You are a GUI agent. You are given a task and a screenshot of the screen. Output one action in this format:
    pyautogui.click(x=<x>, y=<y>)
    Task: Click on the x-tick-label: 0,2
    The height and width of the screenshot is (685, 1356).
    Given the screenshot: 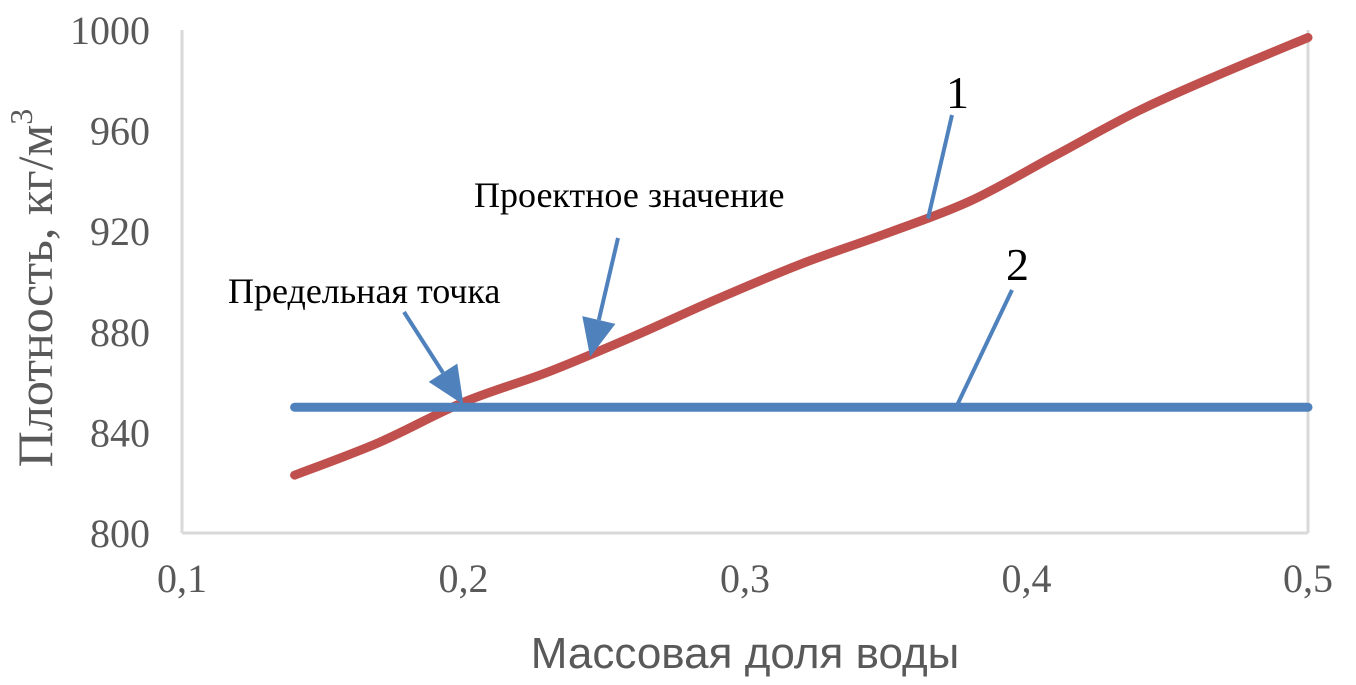 What is the action you would take?
    pyautogui.click(x=464, y=578)
    